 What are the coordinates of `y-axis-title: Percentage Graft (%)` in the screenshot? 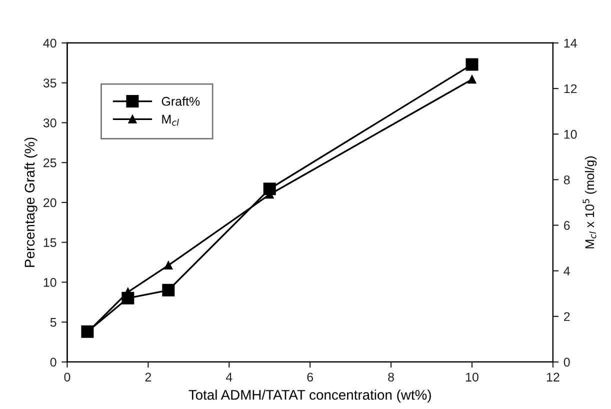 It's located at (31, 202).